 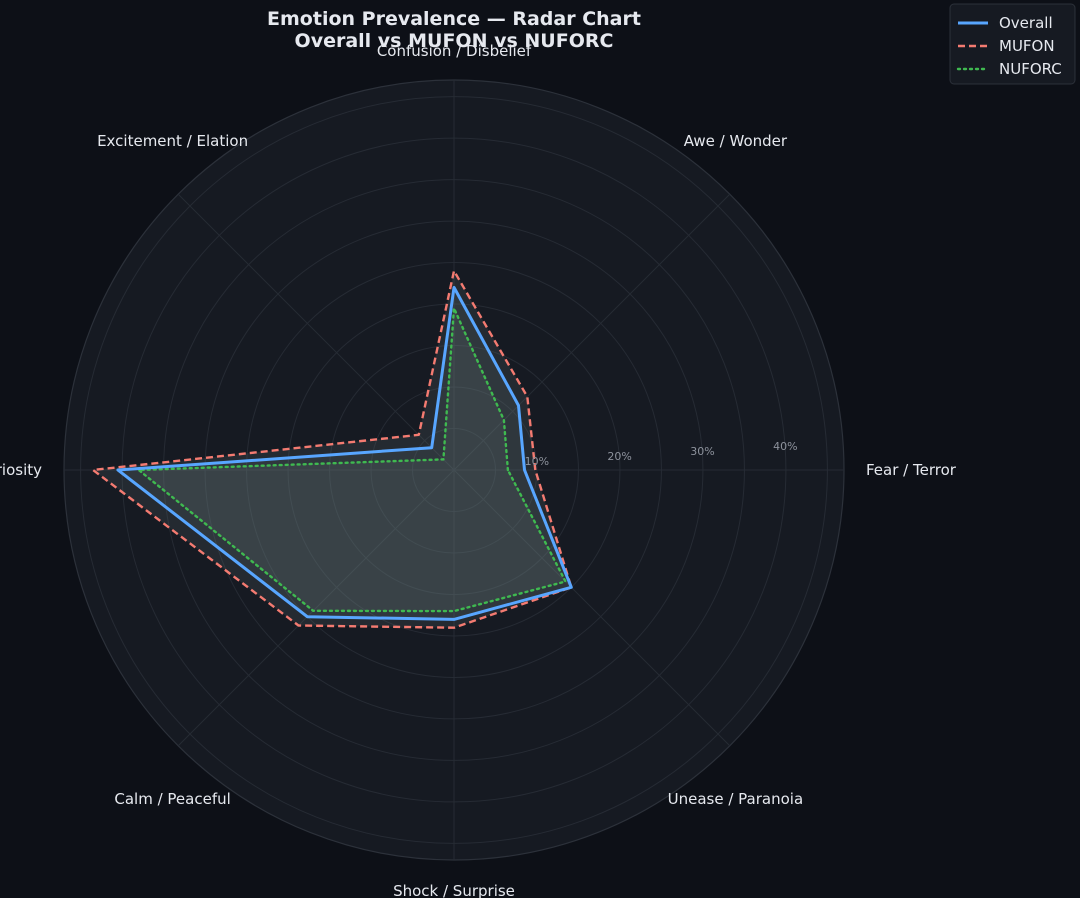 I want to click on legend-label-mufon: MUFON, so click(x=1027, y=46).